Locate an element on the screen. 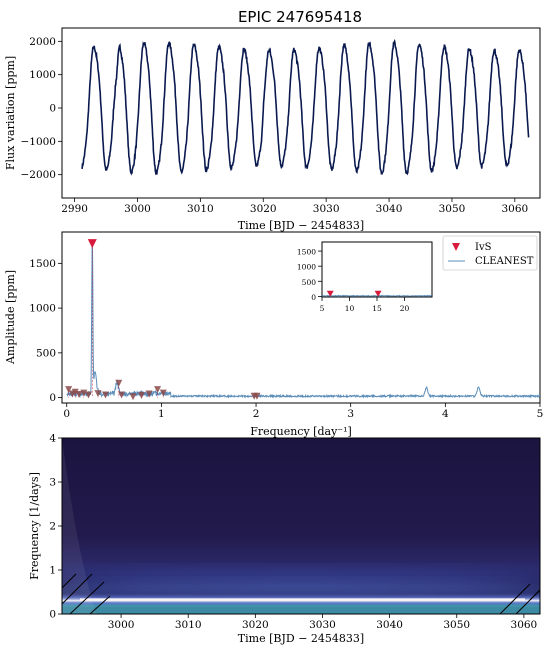 The width and height of the screenshot is (550, 657). periodogram-legend: IvS CLEANEST is located at coordinates (490, 253).